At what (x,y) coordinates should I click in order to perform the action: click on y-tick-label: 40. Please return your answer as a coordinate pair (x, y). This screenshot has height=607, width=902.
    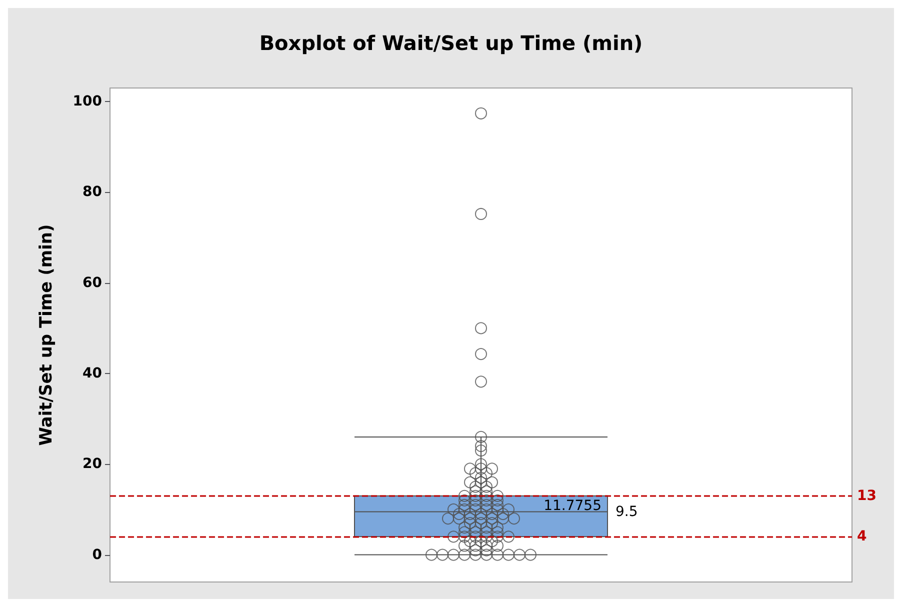
    Looking at the image, I should click on (92, 374).